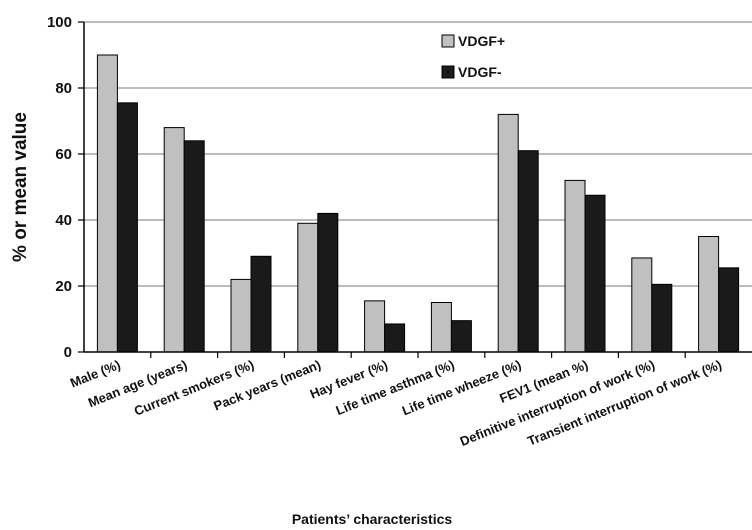 This screenshot has width=752, height=530. I want to click on legend-label: VDGF+, so click(481, 41).